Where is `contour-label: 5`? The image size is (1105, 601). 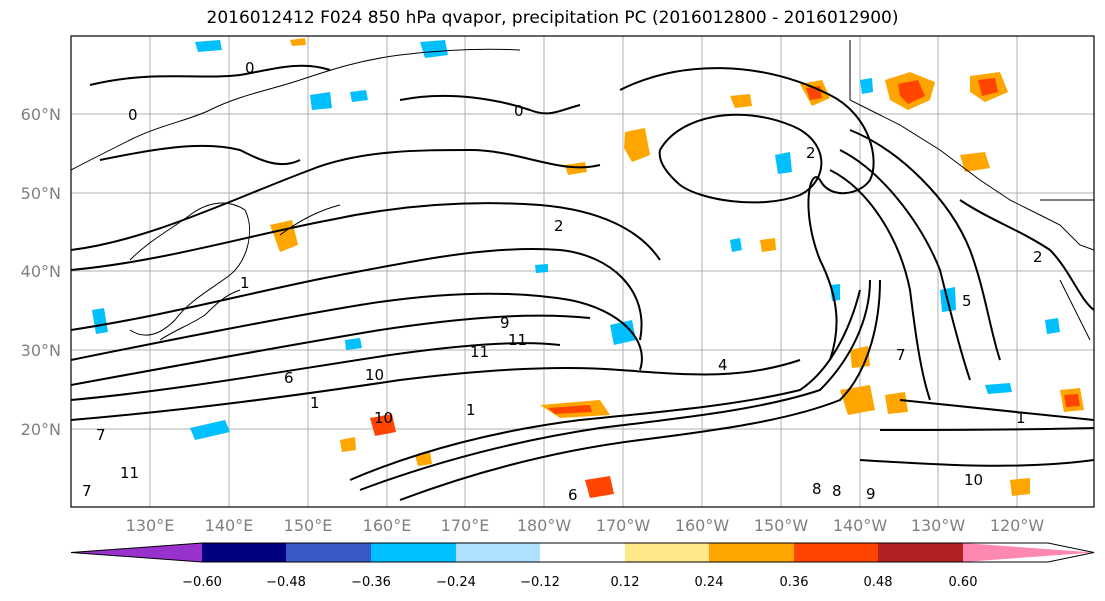 contour-label: 5 is located at coordinates (967, 301).